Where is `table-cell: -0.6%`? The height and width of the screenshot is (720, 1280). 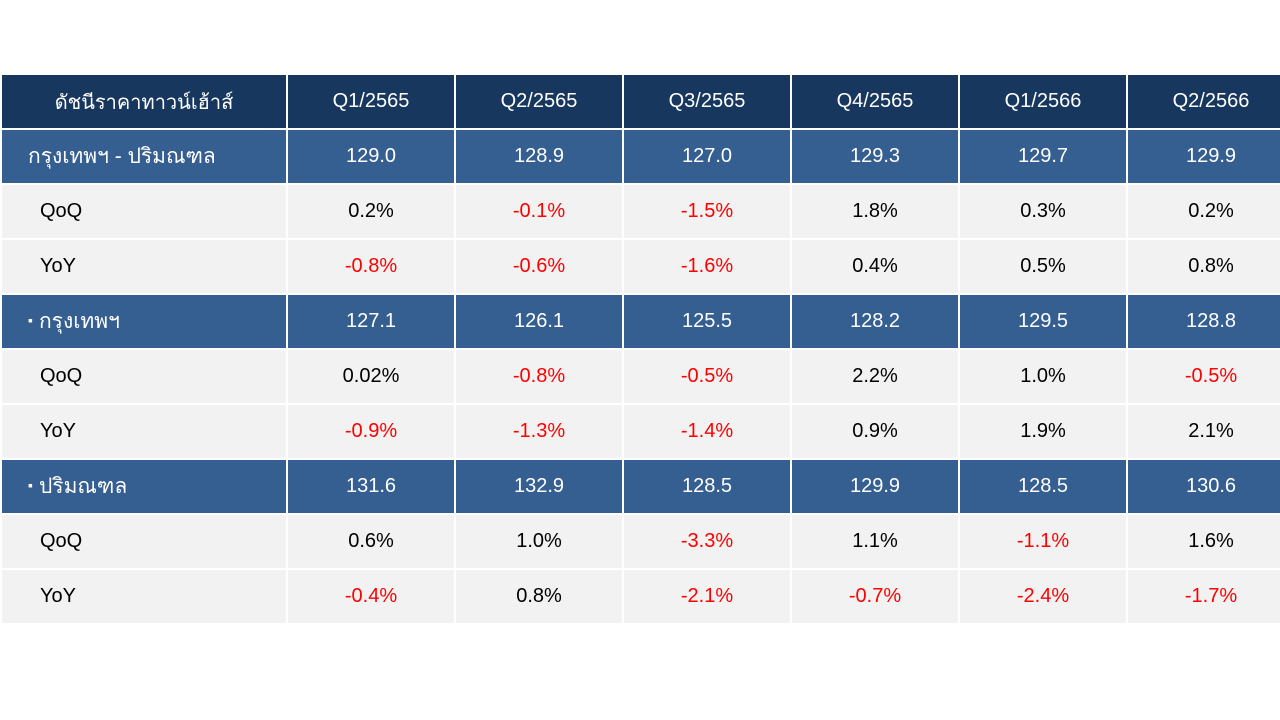 table-cell: -0.6% is located at coordinates (539, 266).